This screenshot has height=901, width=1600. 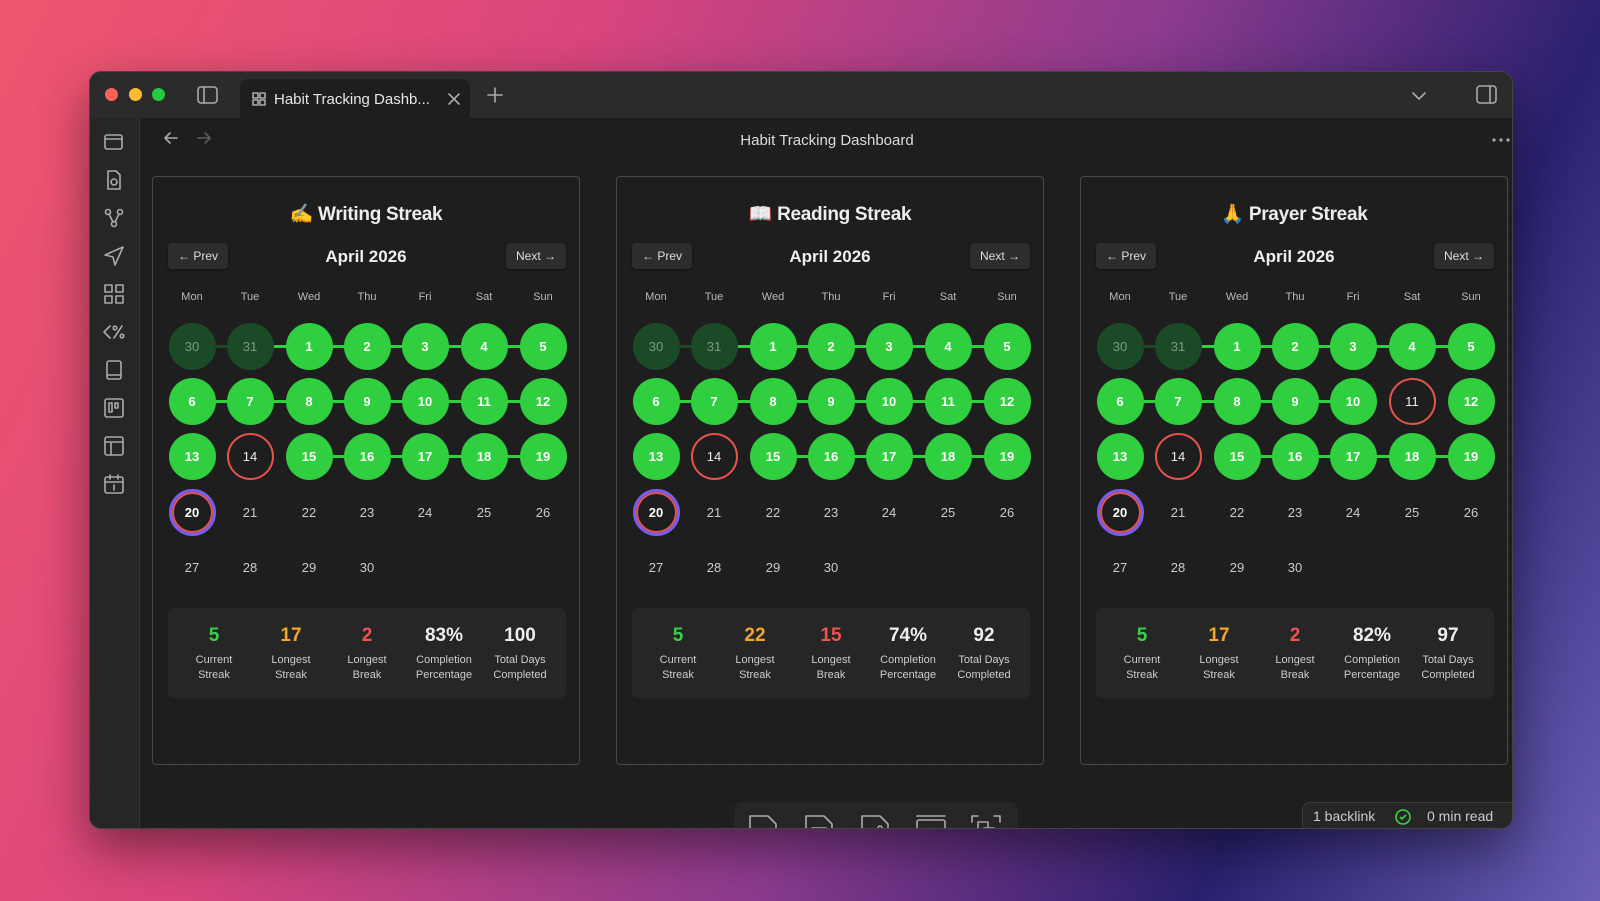 What do you see at coordinates (875, 821) in the screenshot?
I see `add-media` at bounding box center [875, 821].